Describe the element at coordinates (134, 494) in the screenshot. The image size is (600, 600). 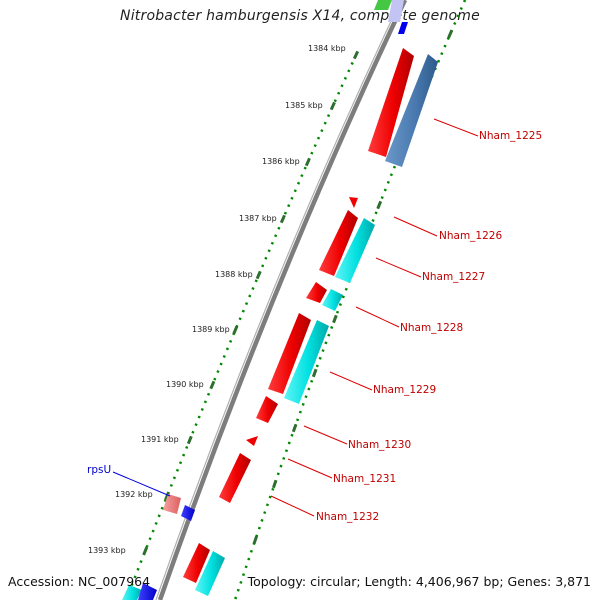
I see `kbp-label: 1392 kbp` at that location.